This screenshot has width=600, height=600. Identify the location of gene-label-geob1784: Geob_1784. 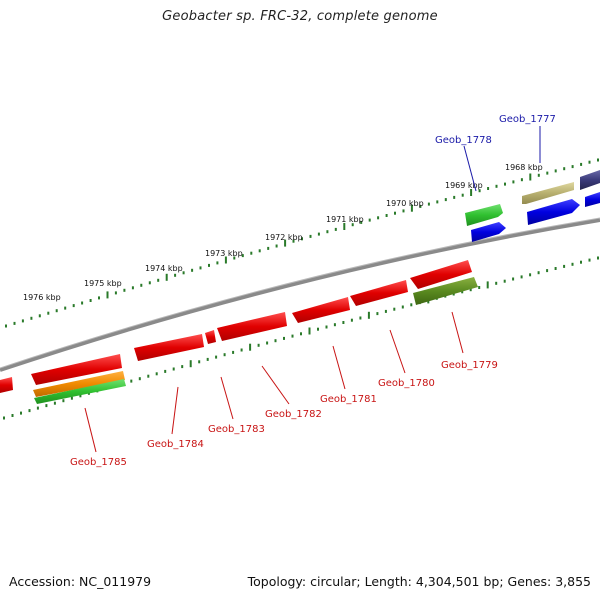
(175, 444).